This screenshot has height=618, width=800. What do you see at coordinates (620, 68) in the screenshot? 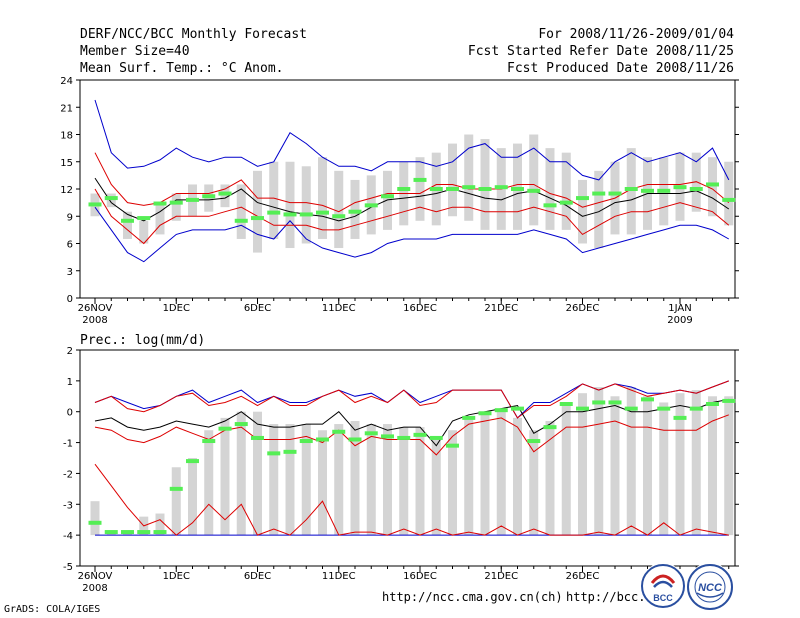
I see `produced-date: Fcst Produced Date 2008/11/26` at bounding box center [620, 68].